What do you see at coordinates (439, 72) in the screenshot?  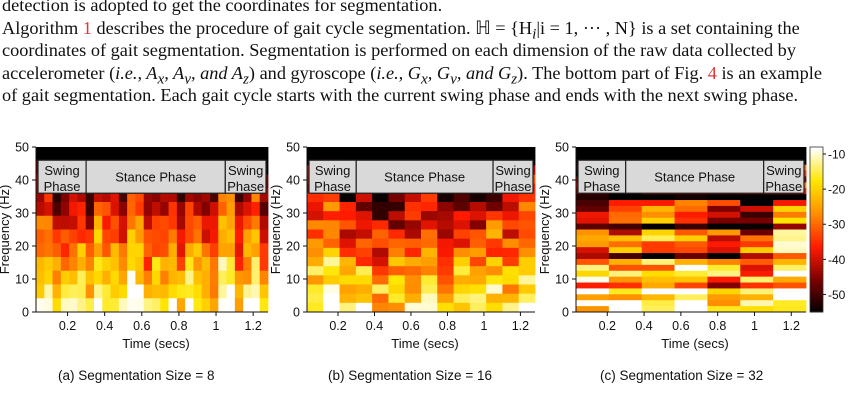 I see `paragraph-text: , G` at bounding box center [439, 72].